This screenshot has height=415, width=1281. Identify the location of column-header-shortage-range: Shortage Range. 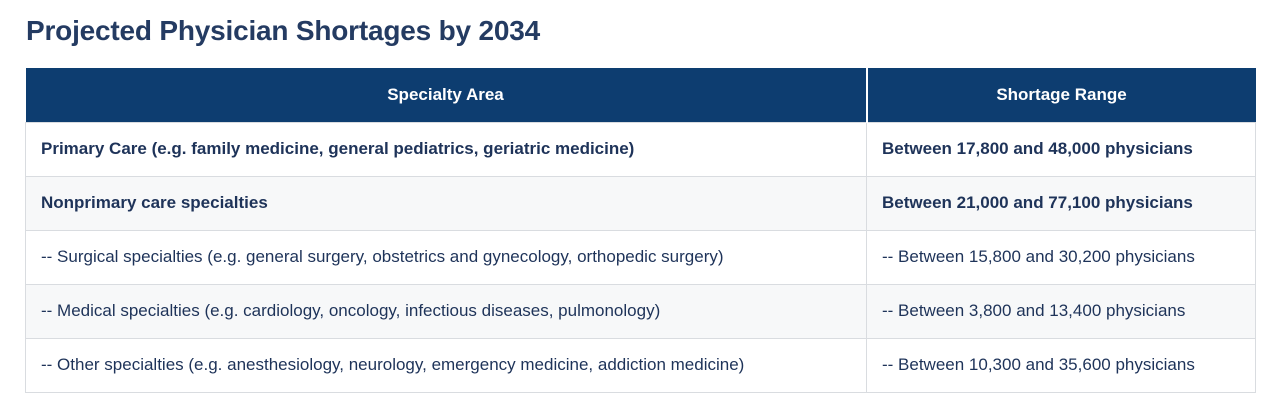
(1060, 95).